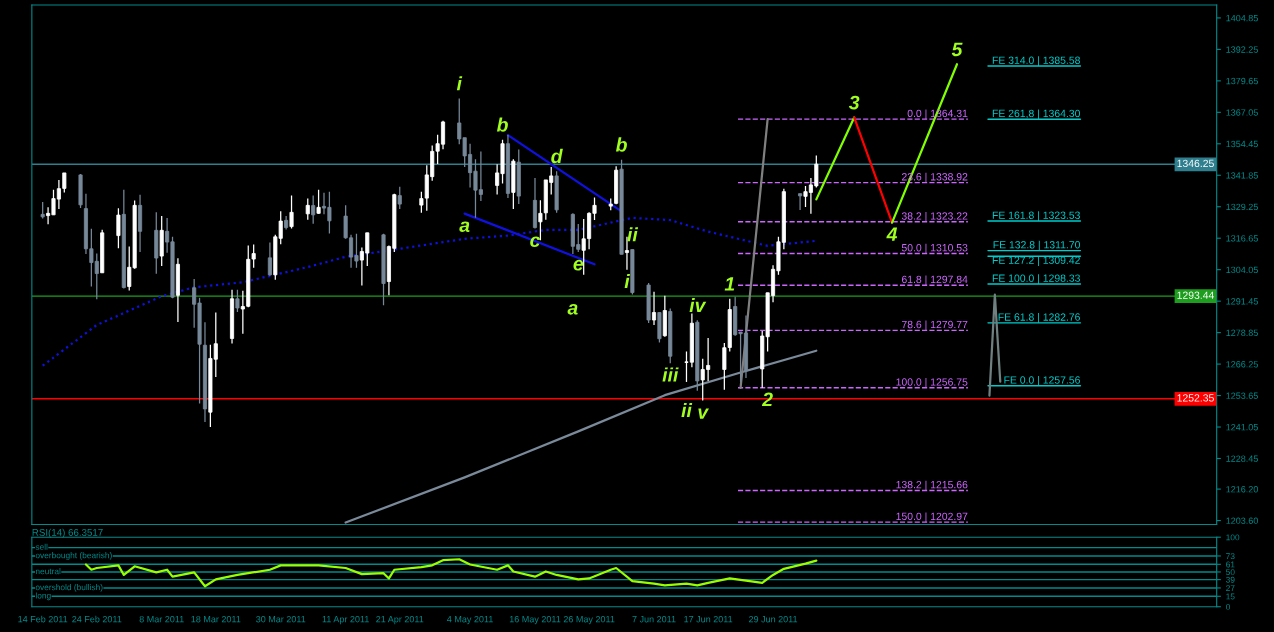 Image resolution: width=1274 pixels, height=632 pixels. What do you see at coordinates (1036, 216) in the screenshot?
I see `ref-line-label: FE 161.8 | 1323.53` at bounding box center [1036, 216].